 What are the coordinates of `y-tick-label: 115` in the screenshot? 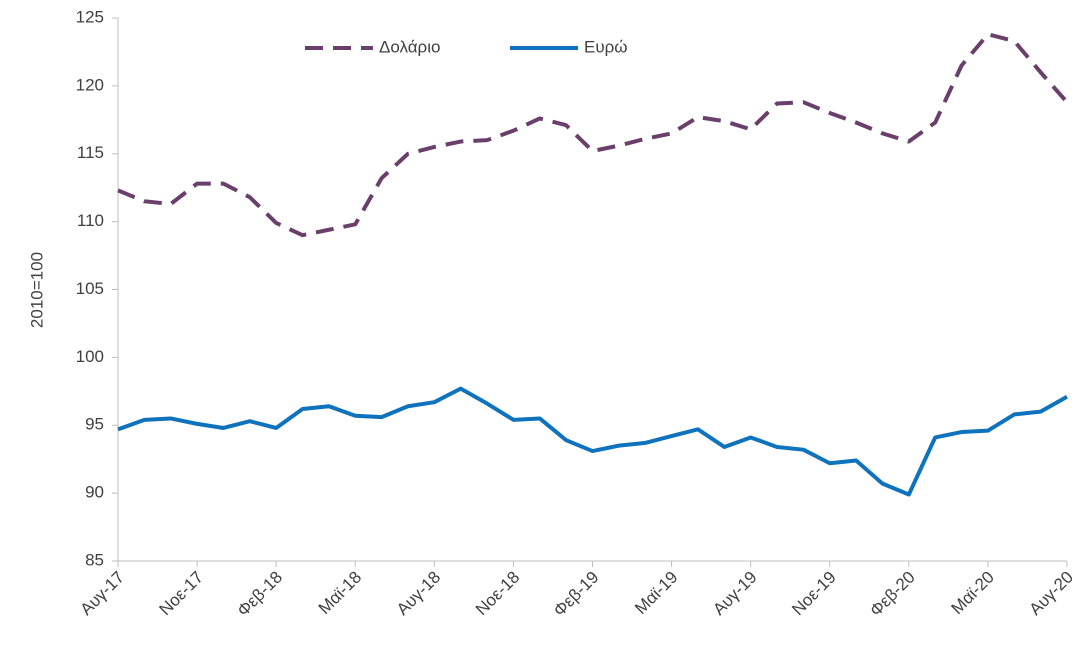 It's located at (90, 152).